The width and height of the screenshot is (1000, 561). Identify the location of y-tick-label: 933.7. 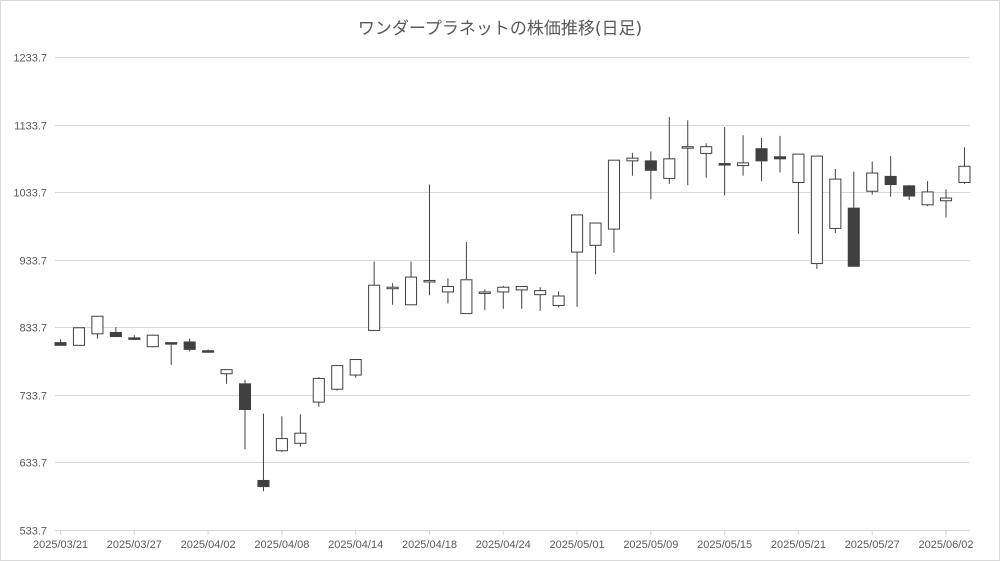
(33, 262).